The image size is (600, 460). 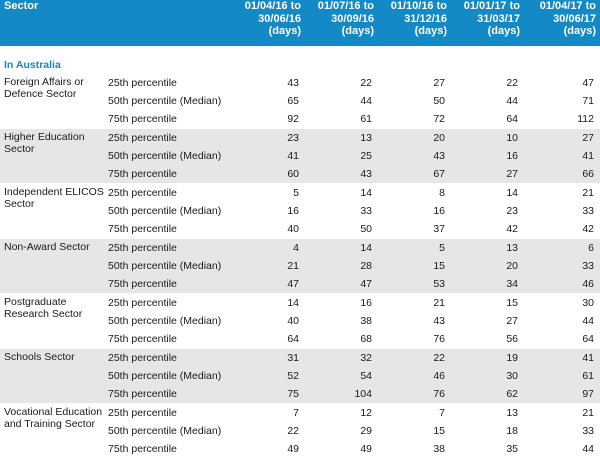 What do you see at coordinates (487, 284) in the screenshot?
I see `value-cell: 34` at bounding box center [487, 284].